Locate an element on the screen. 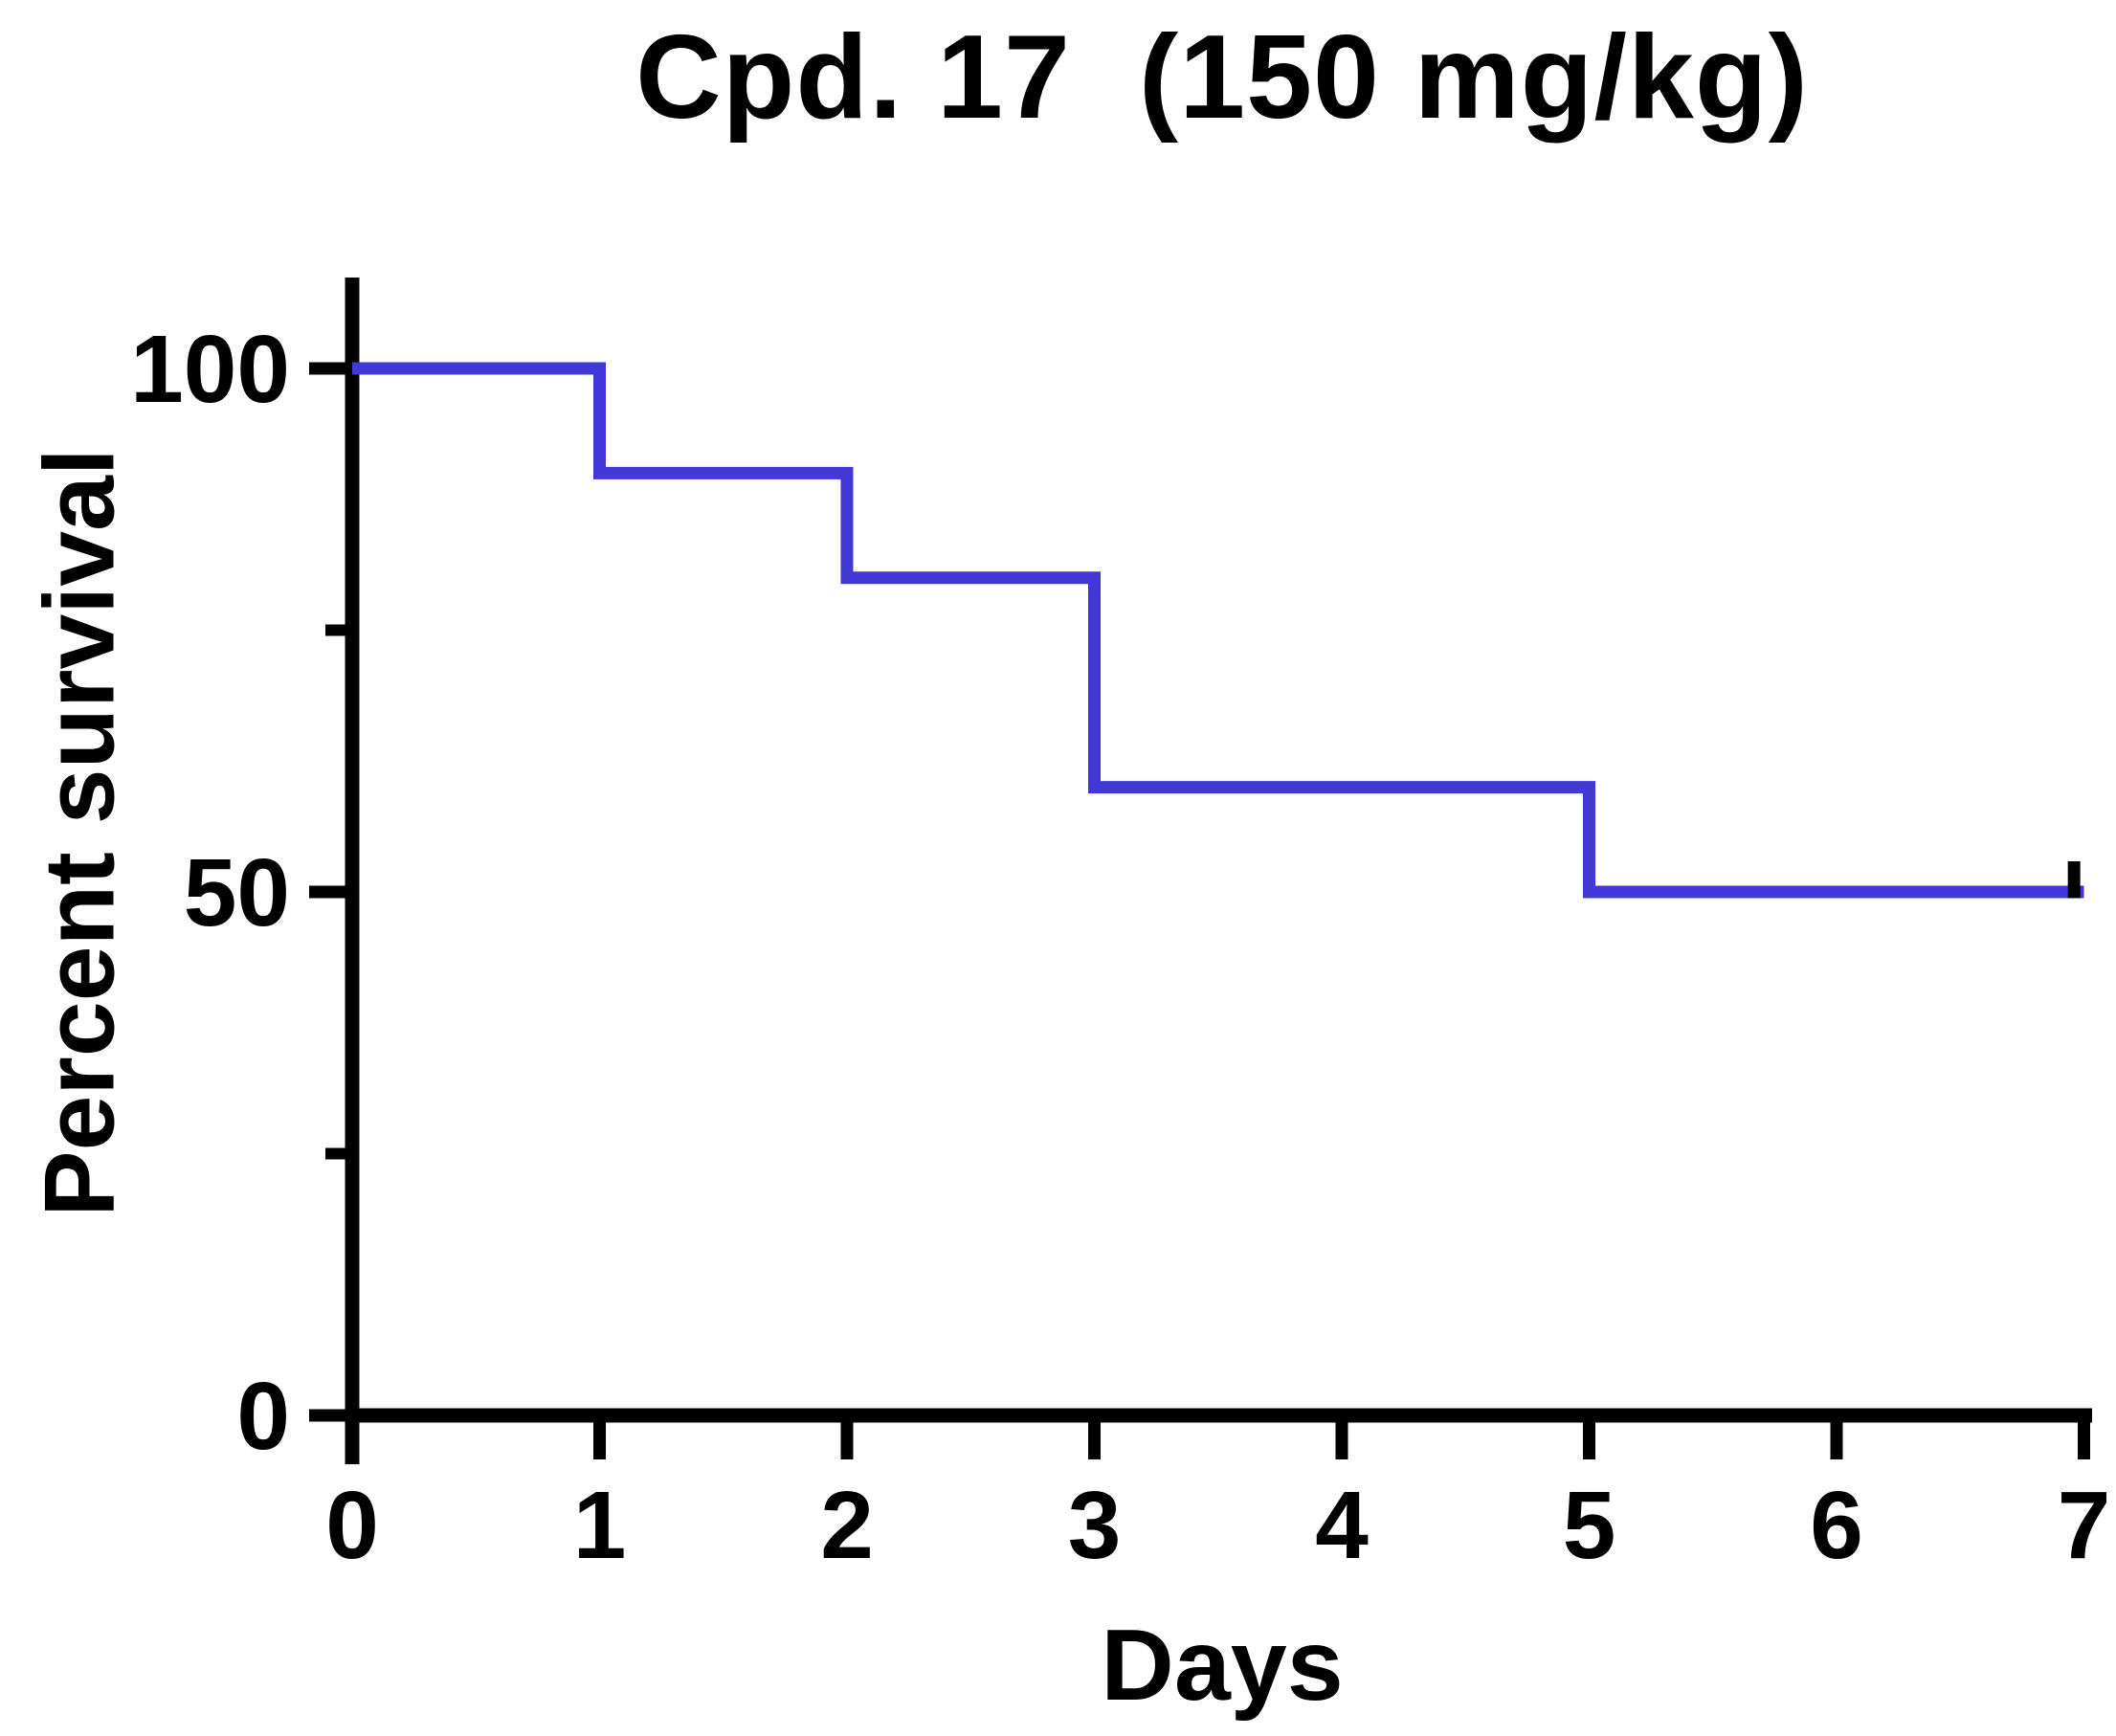 This screenshot has width=2116, height=1736. x-tick-label: 1 is located at coordinates (600, 1525).